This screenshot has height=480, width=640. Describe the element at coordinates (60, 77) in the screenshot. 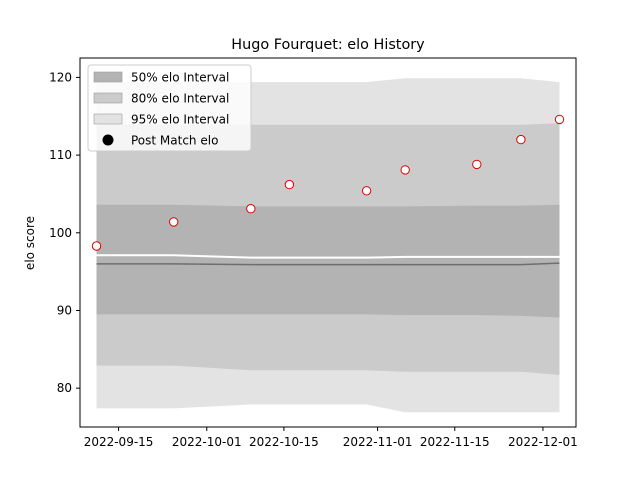

I see `y-tick-label: 120` at that location.